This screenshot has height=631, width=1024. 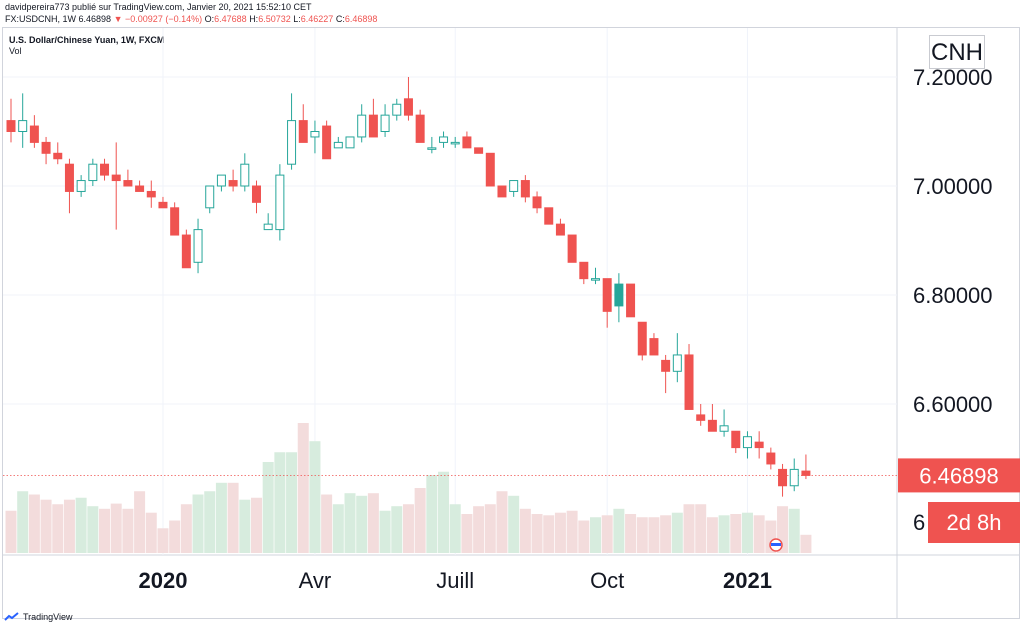 What do you see at coordinates (957, 52) in the screenshot?
I see `currency-badge: CNH` at bounding box center [957, 52].